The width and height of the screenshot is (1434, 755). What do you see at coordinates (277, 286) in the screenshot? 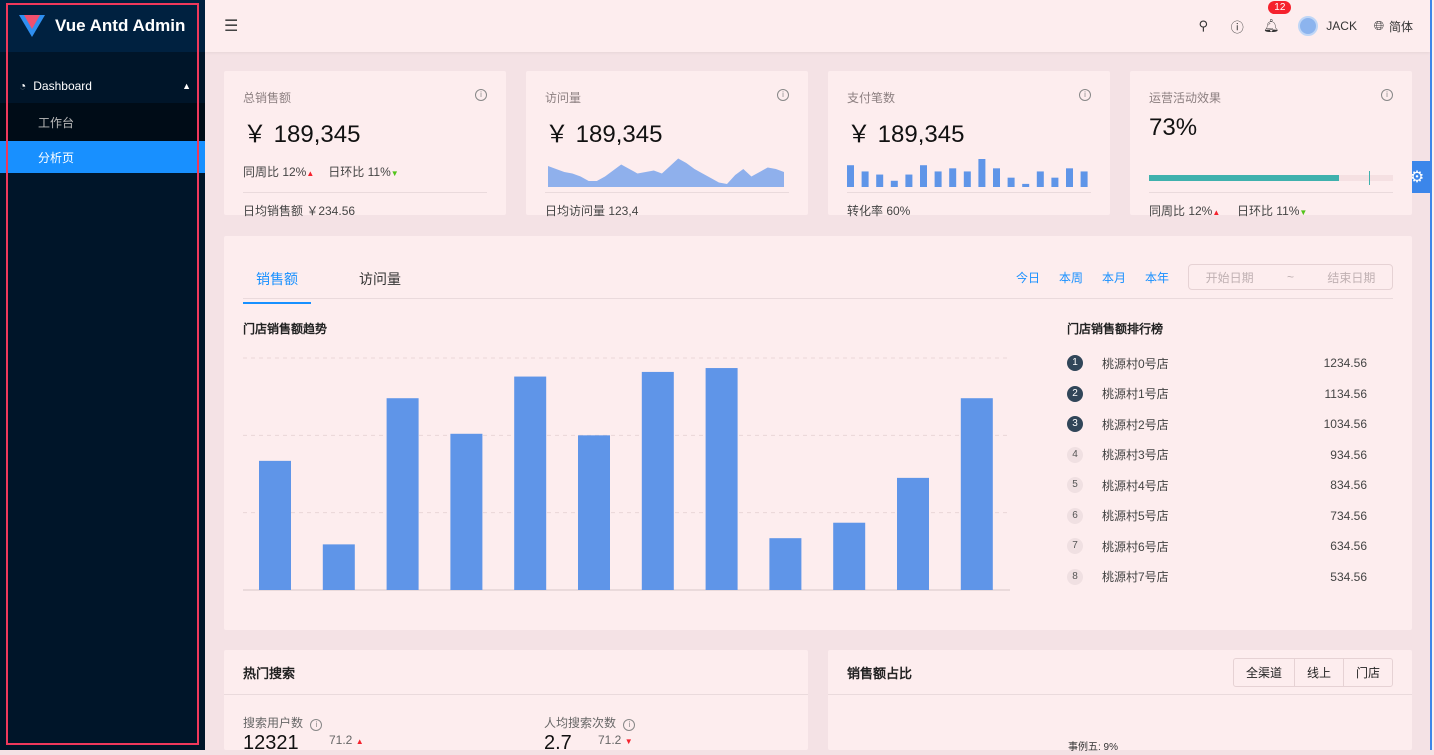
I see `tab-sales: 销售额` at bounding box center [277, 286].